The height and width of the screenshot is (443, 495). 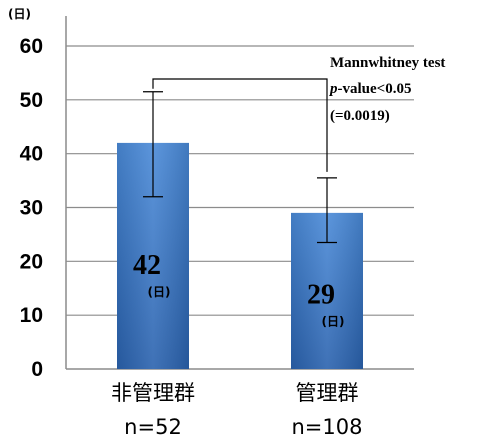 I want to click on y-tick-label: 0, so click(x=37, y=369).